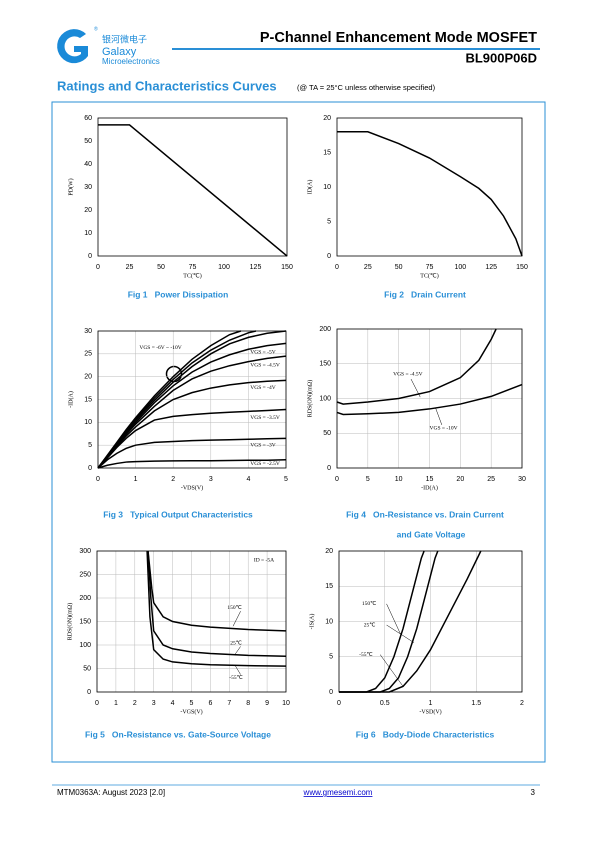 Image resolution: width=595 pixels, height=842 pixels. I want to click on y-tick-label: 100, so click(85, 645).